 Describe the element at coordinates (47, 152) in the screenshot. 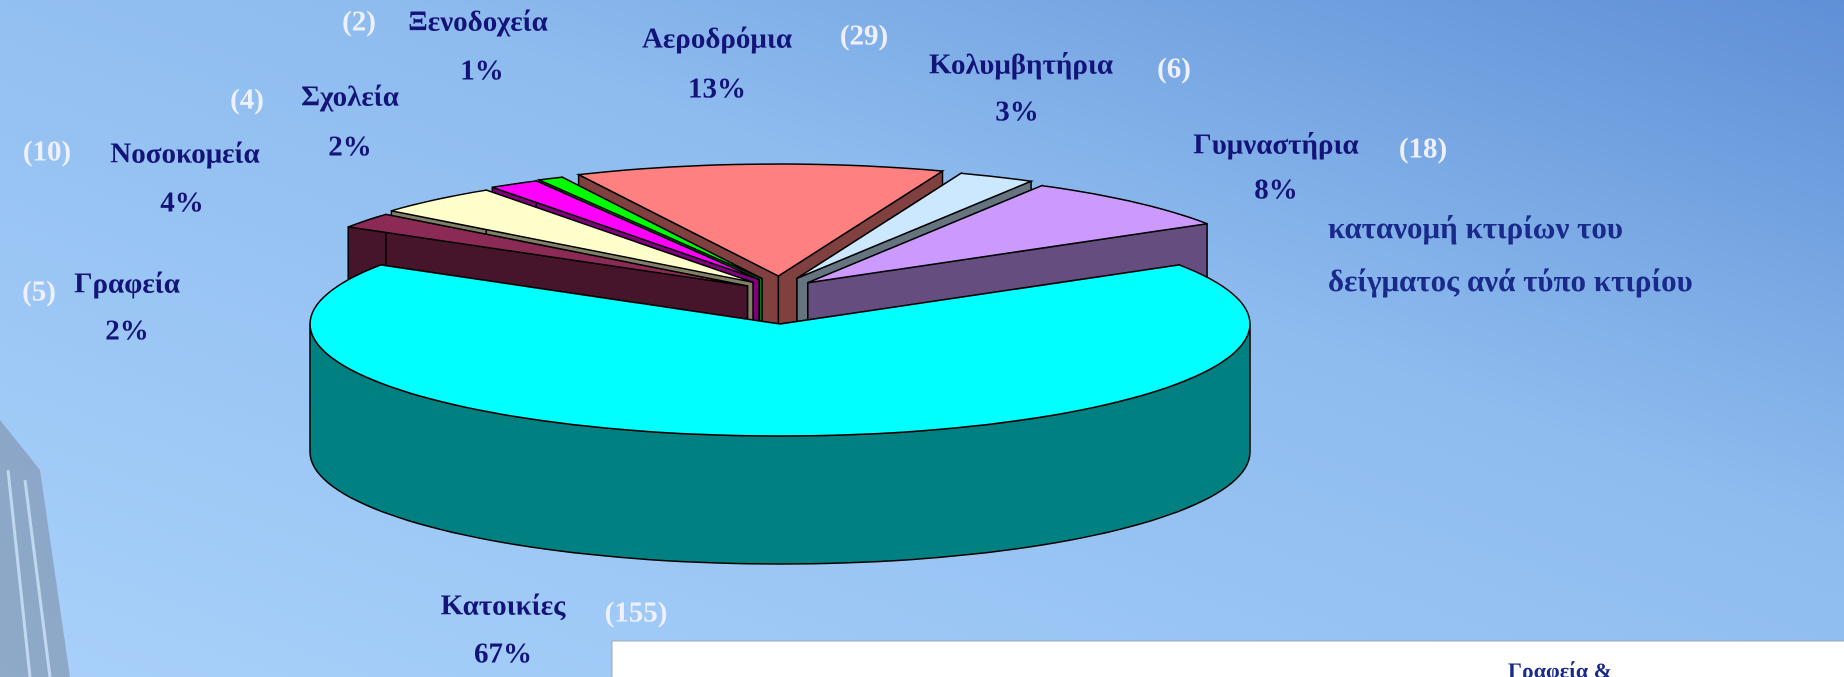

I see `count-label: (10)` at that location.